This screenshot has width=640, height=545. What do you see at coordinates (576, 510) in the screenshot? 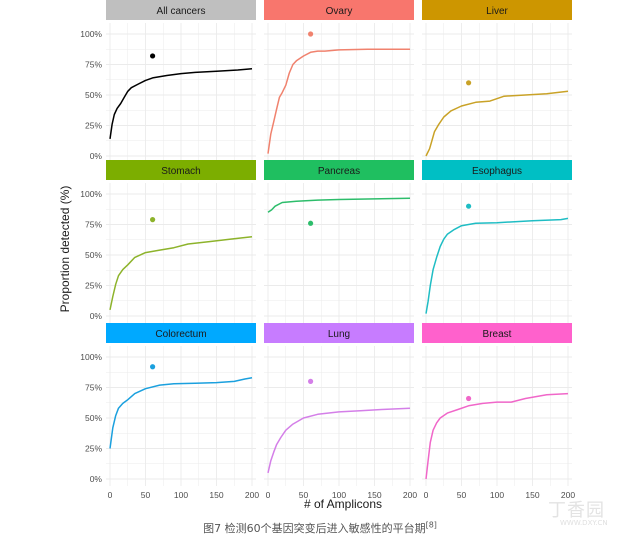
I see `watermark-logo: 丁香园` at bounding box center [576, 510].